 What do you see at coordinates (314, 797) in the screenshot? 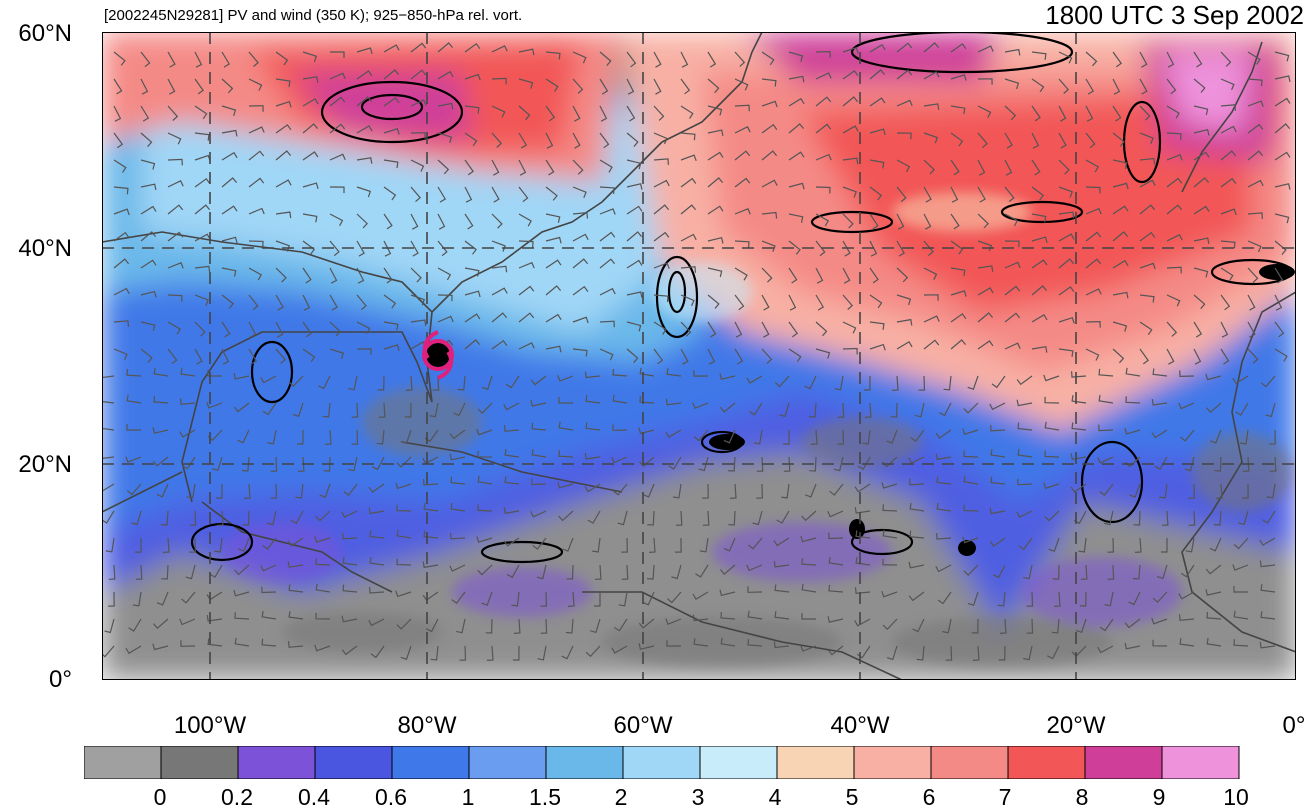
I see `colorbar-label: 0.4` at bounding box center [314, 797].